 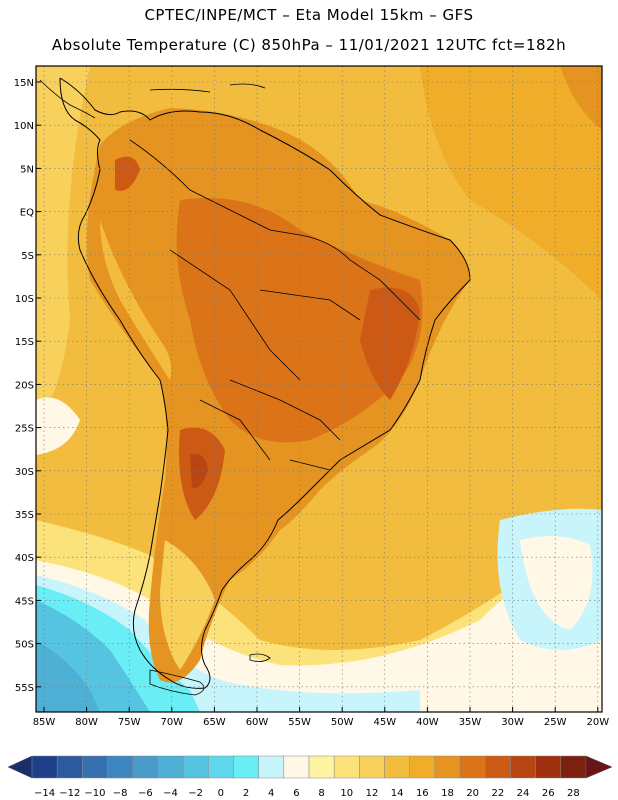 What do you see at coordinates (296, 793) in the screenshot?
I see `legend-label: 6` at bounding box center [296, 793].